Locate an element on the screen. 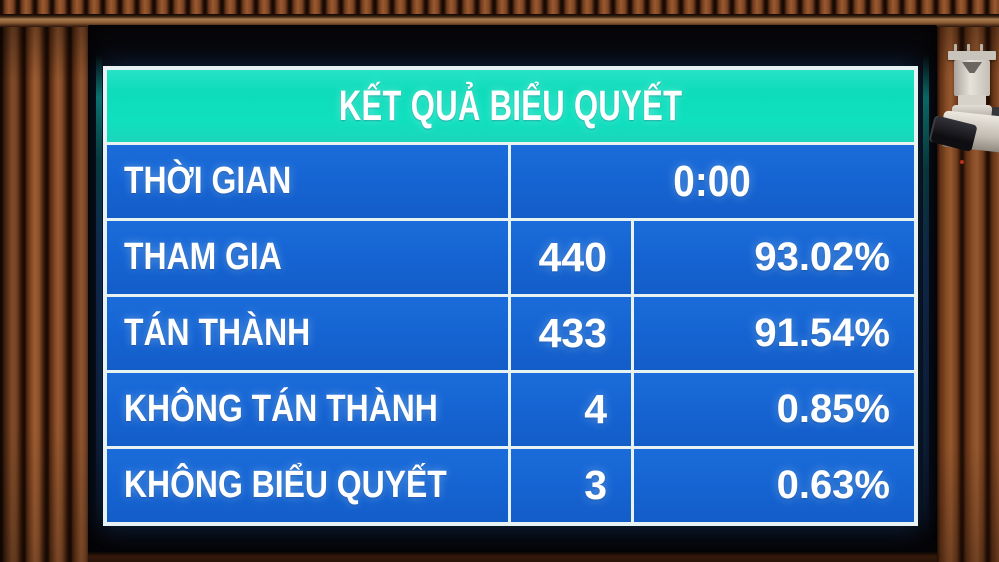  board-title-text: KẾT QUẢ BIỂU QUYẾT is located at coordinates (510, 105).